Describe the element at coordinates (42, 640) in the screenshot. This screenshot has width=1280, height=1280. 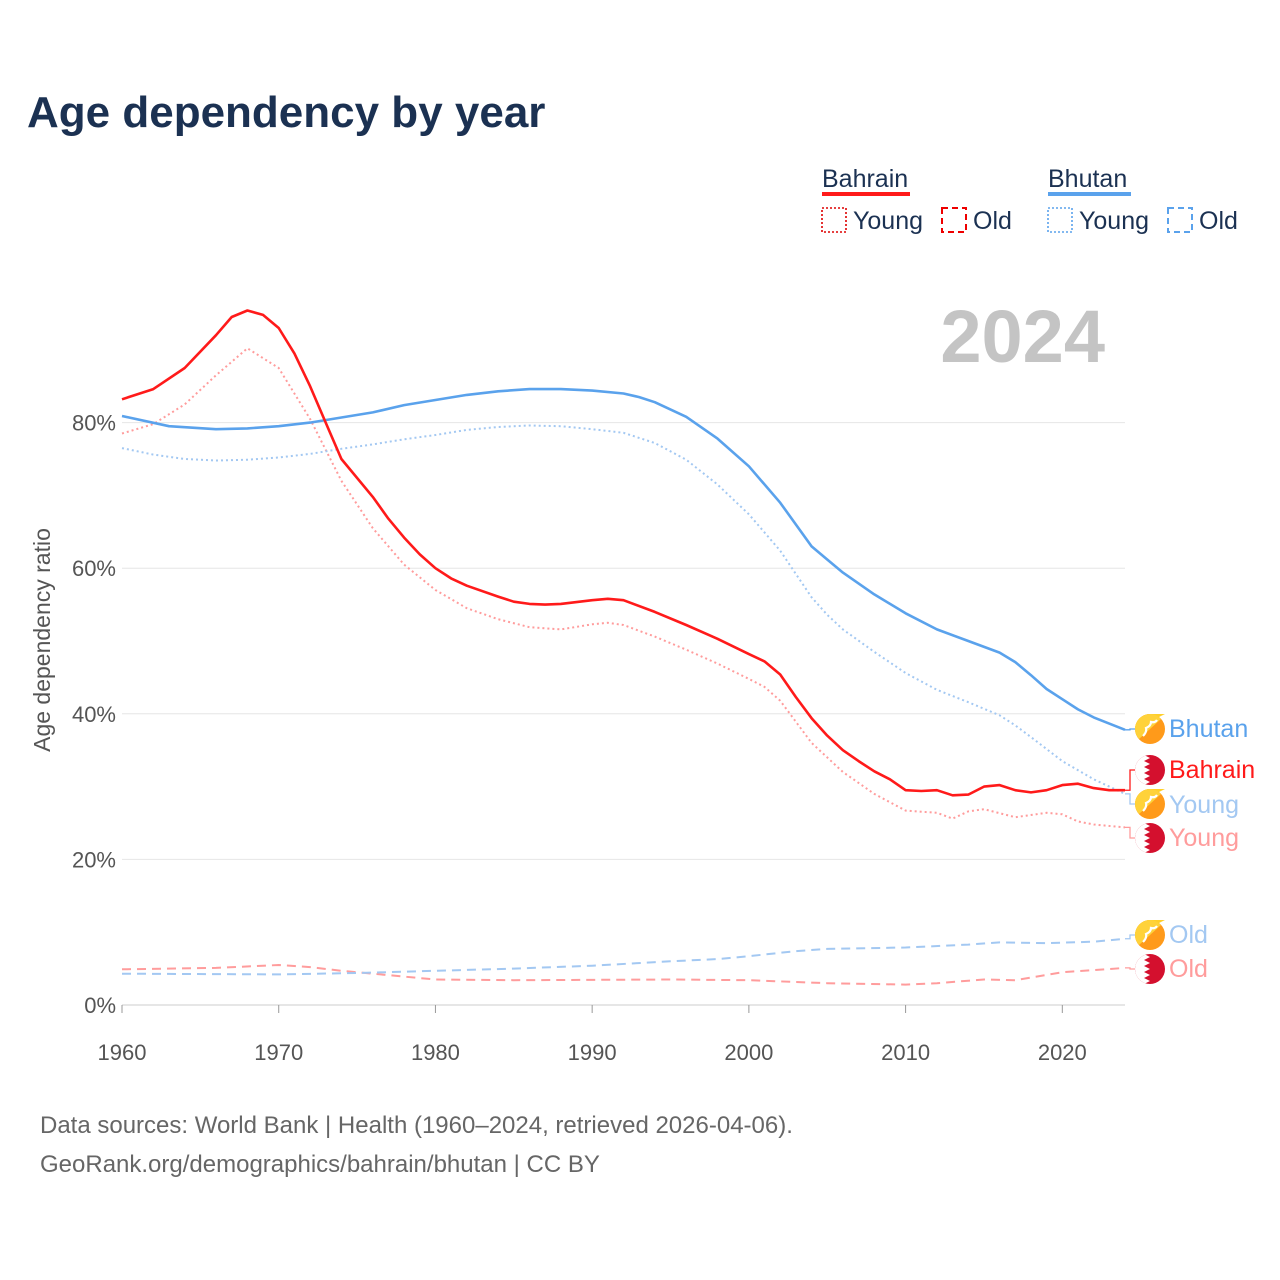
I see `y-axis-label: Age dependency ratio` at that location.